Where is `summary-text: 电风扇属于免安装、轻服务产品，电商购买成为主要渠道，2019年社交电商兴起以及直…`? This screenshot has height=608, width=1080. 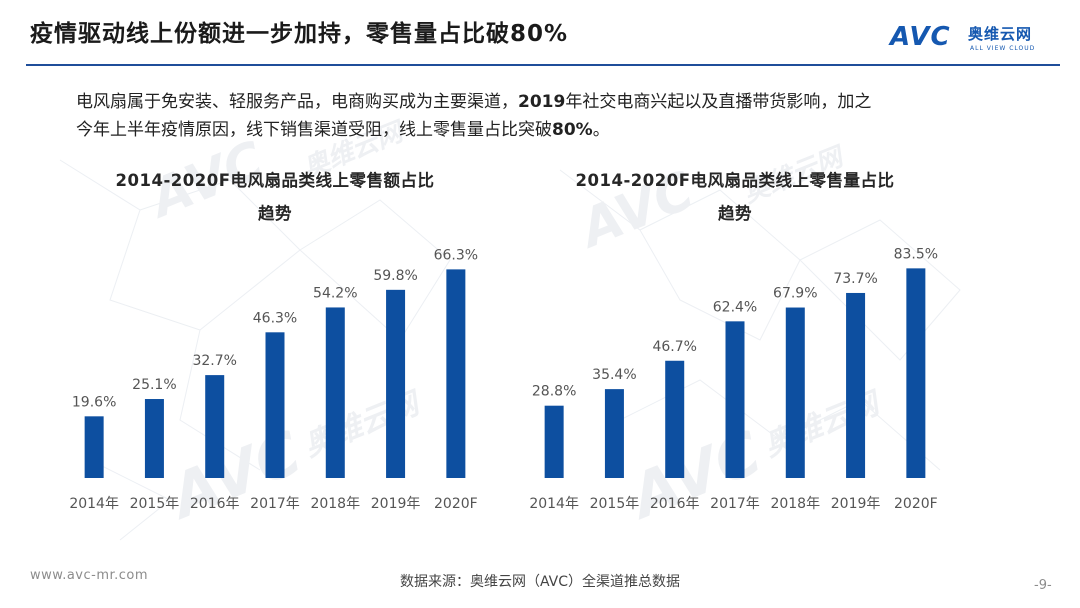 summary-text: 电风扇属于免安装、轻服务产品，电商购买成为主要渠道，2019年社交电商兴起以及直… is located at coordinates (551, 116).